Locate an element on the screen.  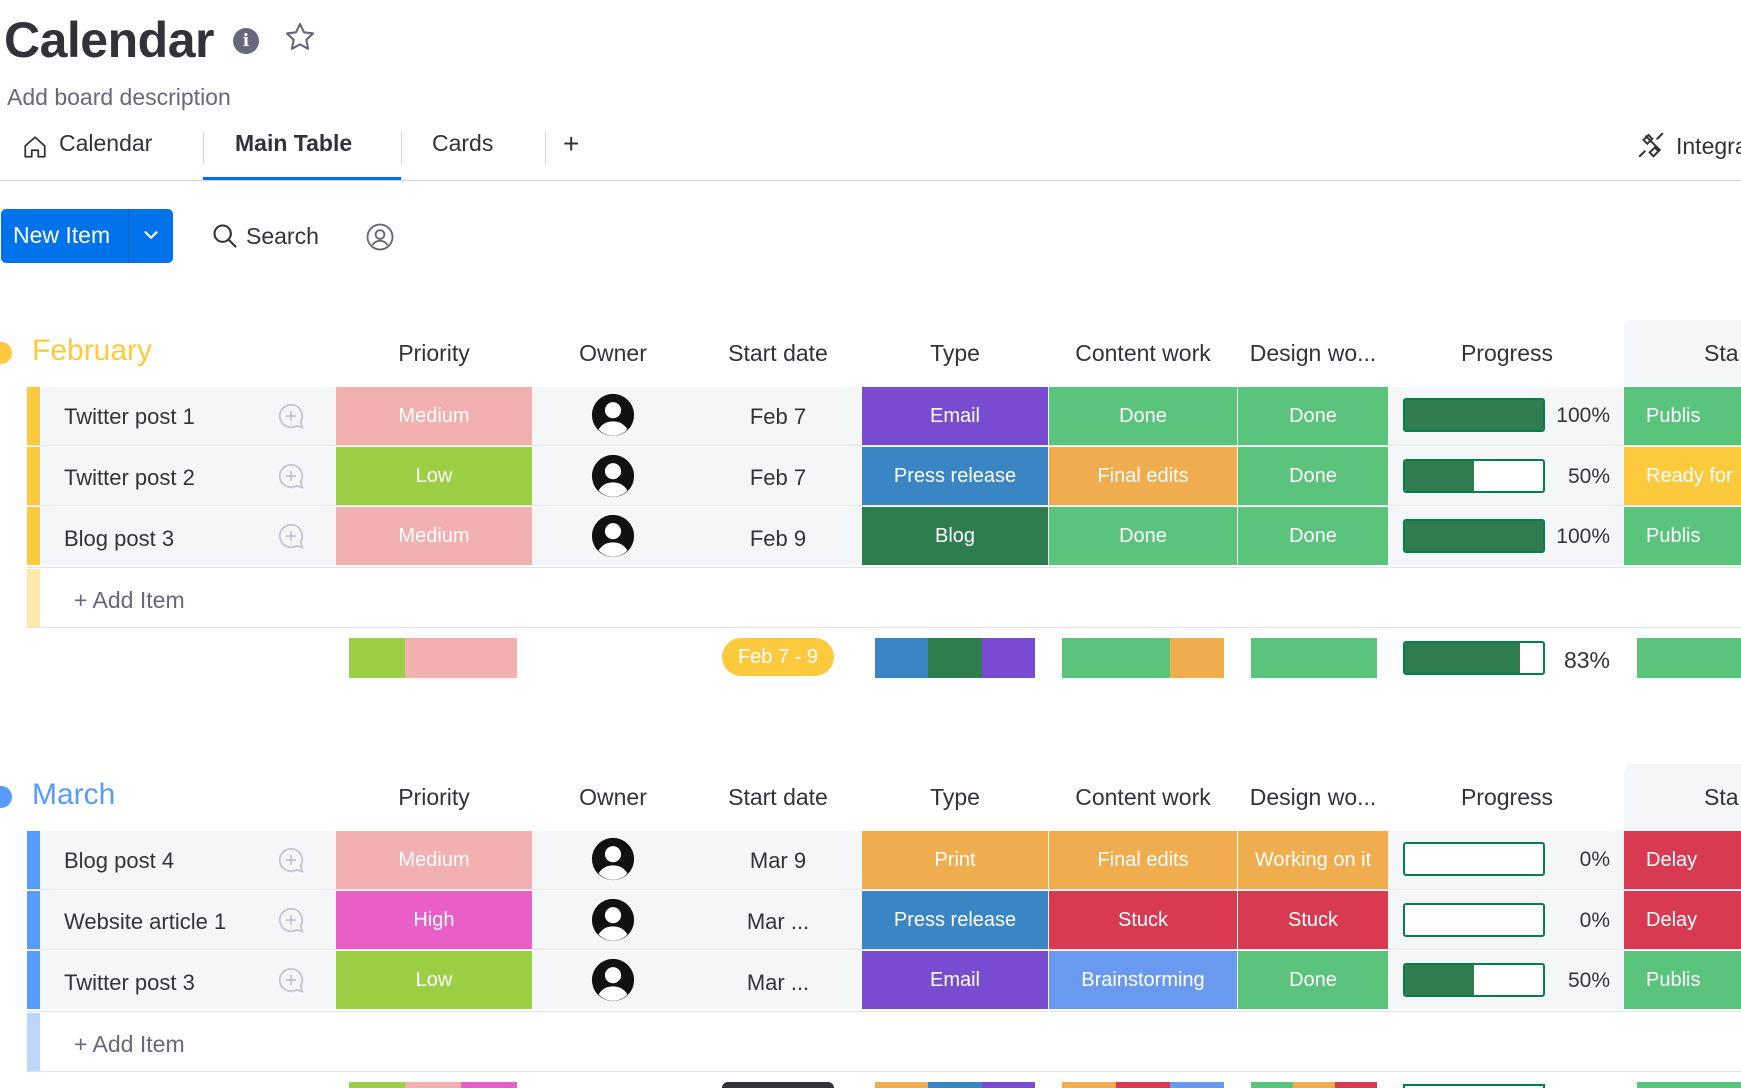
priority-summary-high is located at coordinates (489, 1085).